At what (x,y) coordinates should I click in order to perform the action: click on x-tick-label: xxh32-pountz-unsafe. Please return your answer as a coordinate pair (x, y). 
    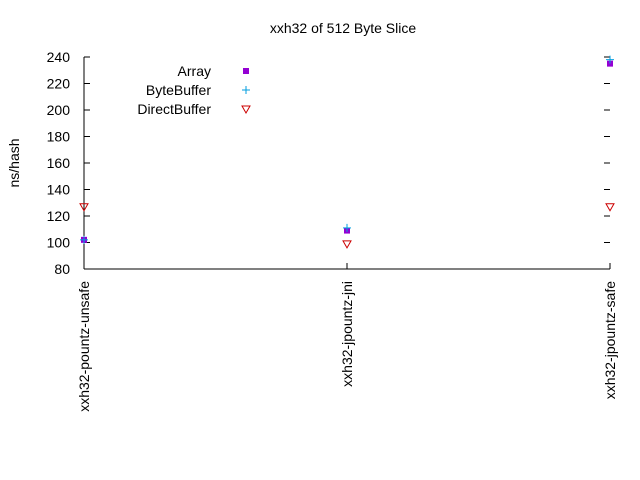
    Looking at the image, I should click on (84, 346).